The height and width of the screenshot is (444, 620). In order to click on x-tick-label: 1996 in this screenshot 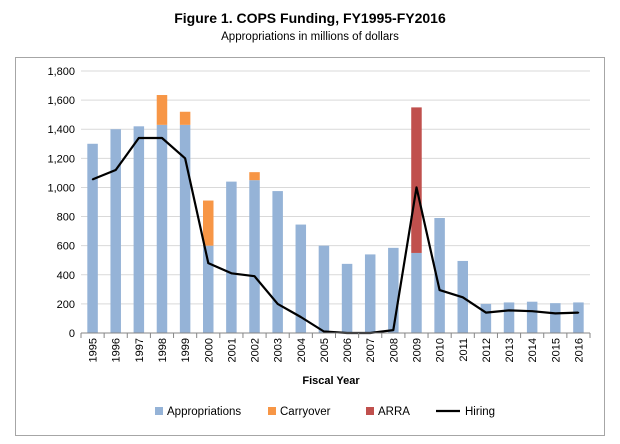, I will do `click(117, 350)`.